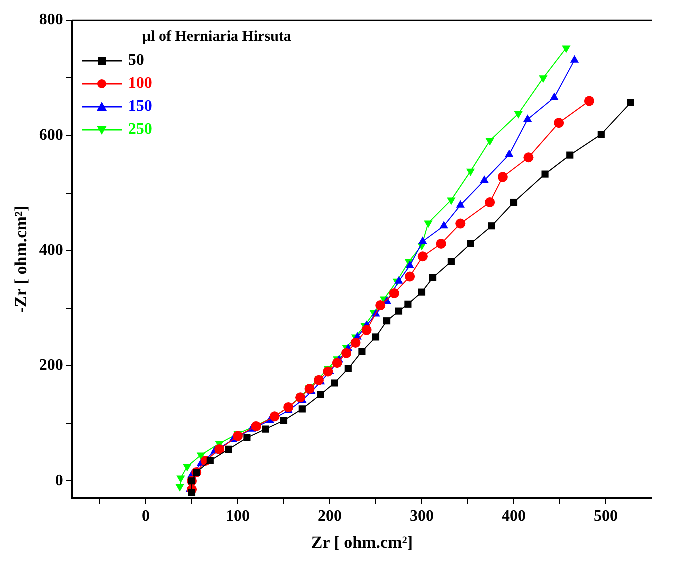 This screenshot has height=566, width=675. What do you see at coordinates (140, 84) in the screenshot?
I see `legend-label: 100` at bounding box center [140, 84].